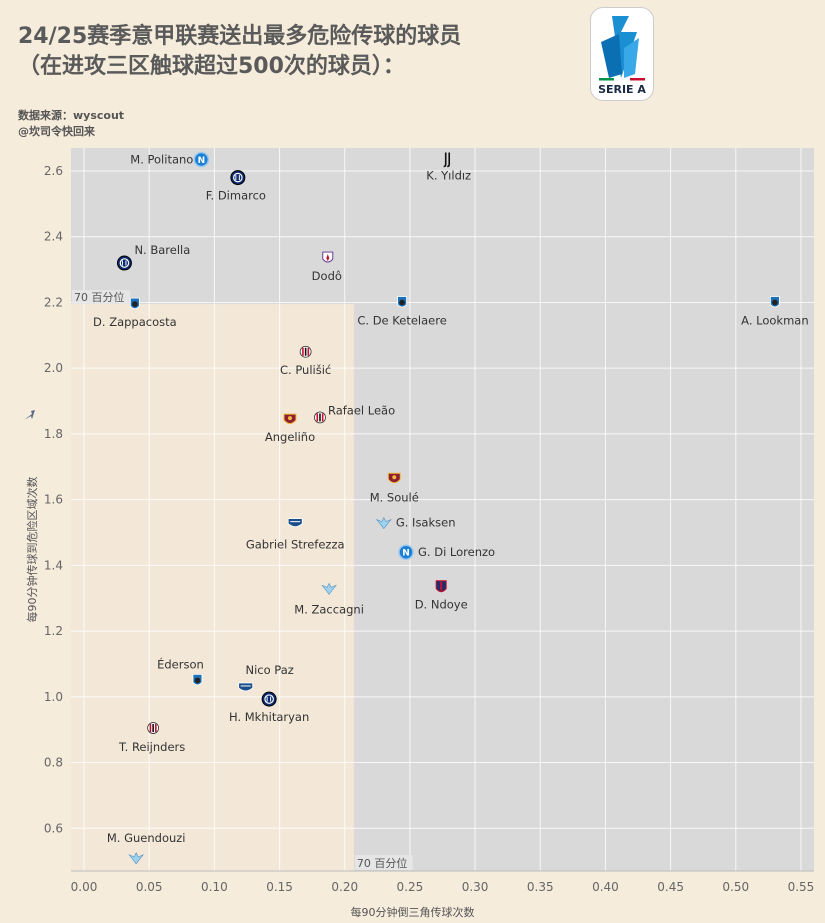 The image size is (825, 923). Describe the element at coordinates (53, 631) in the screenshot. I see `y-tick-label: 1.2` at that location.